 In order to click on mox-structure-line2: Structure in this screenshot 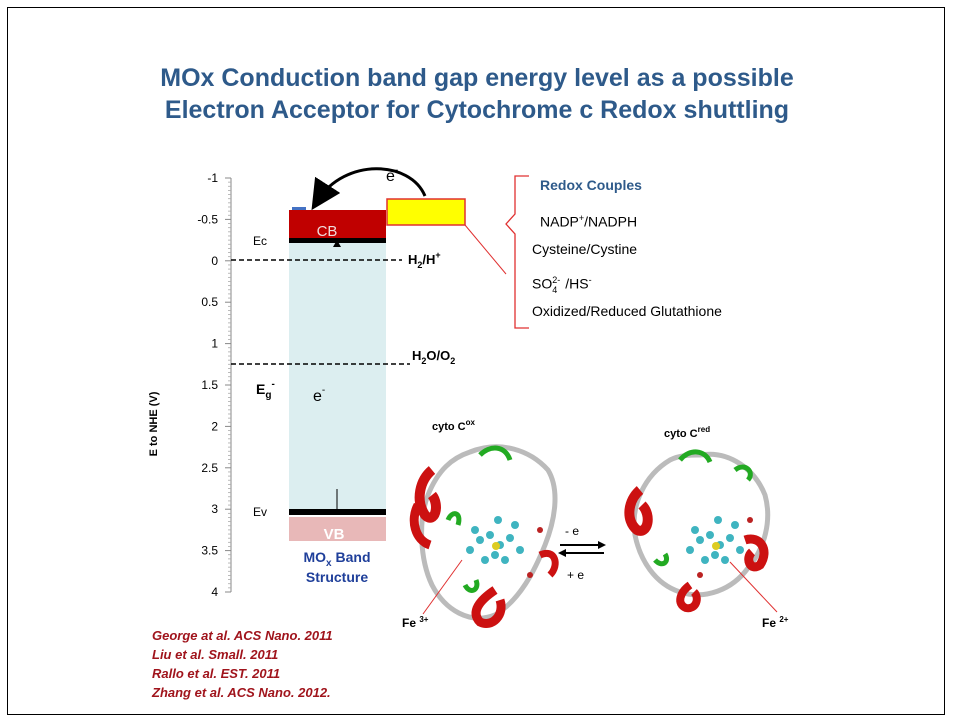, I will do `click(337, 577)`.